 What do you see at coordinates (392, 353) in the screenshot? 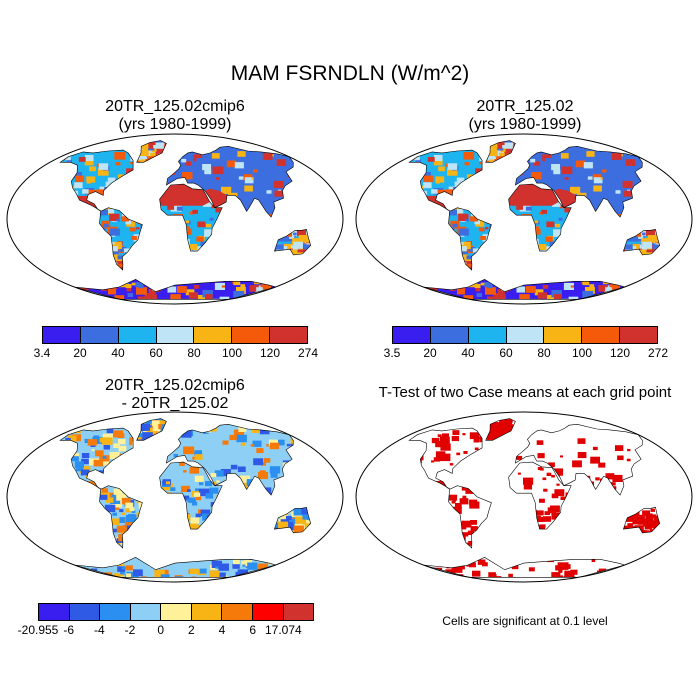
I see `colorbar-2-label: 3.5` at bounding box center [392, 353].